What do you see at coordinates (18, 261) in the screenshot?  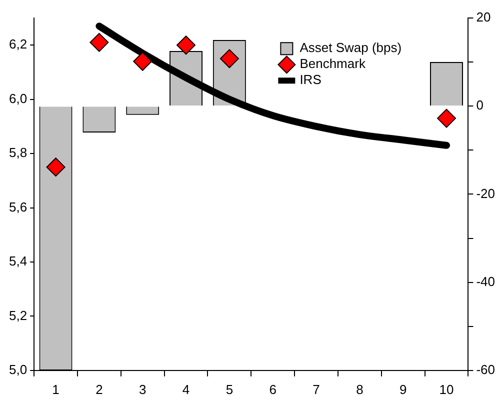 I see `y-tick-label: 5,4` at bounding box center [18, 261].